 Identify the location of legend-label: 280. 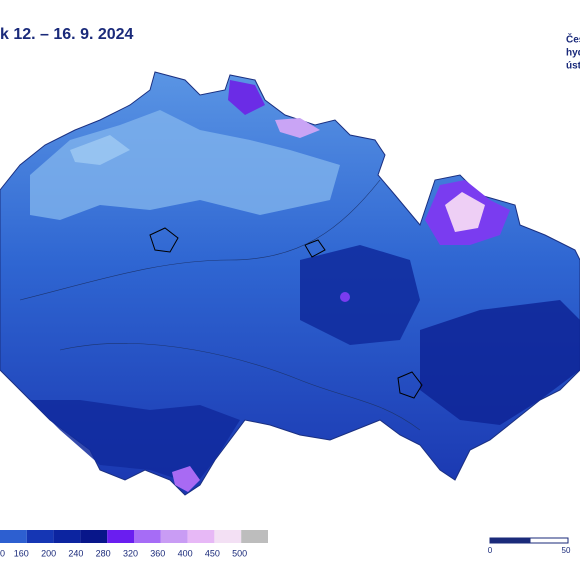
(103, 553).